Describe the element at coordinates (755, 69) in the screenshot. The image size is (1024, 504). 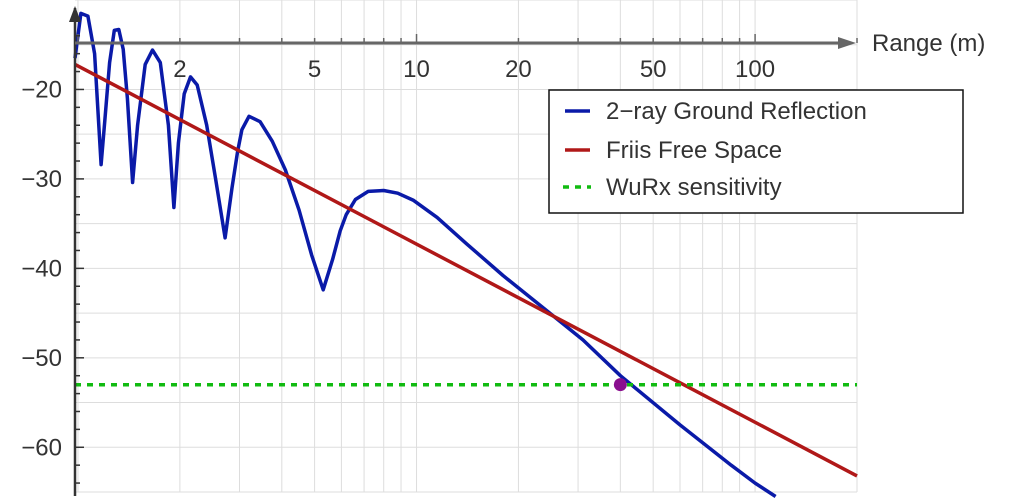
I see `x-tick-label: 100` at that location.